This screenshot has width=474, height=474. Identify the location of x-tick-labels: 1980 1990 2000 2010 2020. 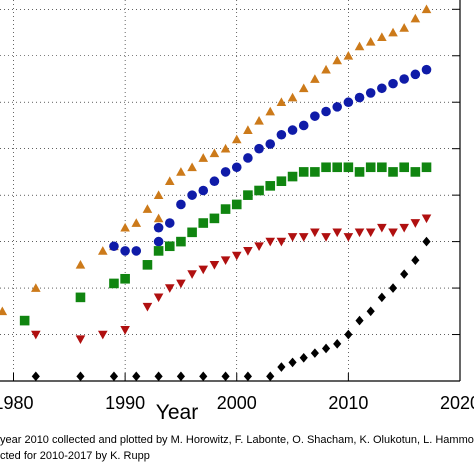
(237, 403).